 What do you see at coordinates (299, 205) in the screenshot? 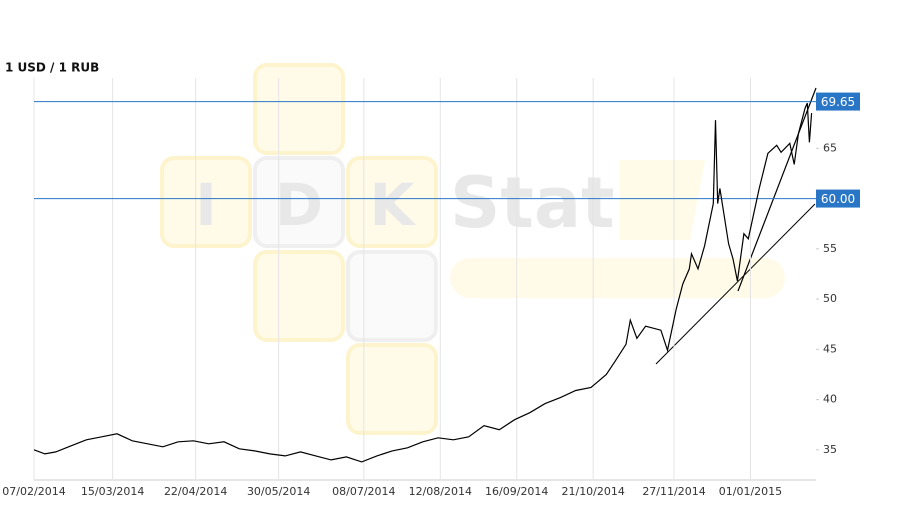
I see `watermark-letter: D` at bounding box center [299, 205].